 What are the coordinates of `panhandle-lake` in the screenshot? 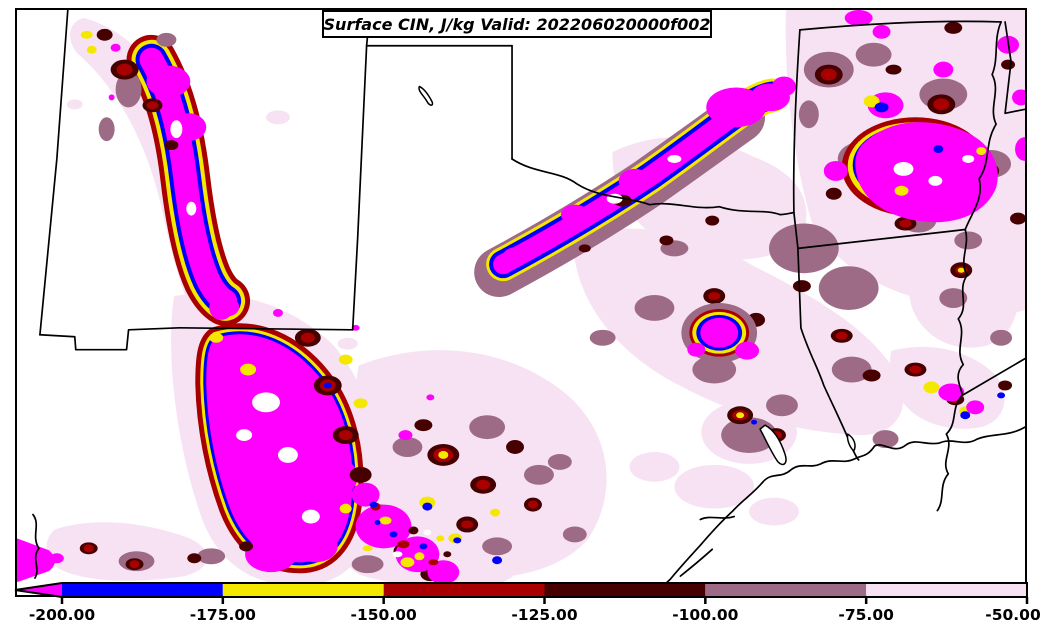 It's located at (426, 95).